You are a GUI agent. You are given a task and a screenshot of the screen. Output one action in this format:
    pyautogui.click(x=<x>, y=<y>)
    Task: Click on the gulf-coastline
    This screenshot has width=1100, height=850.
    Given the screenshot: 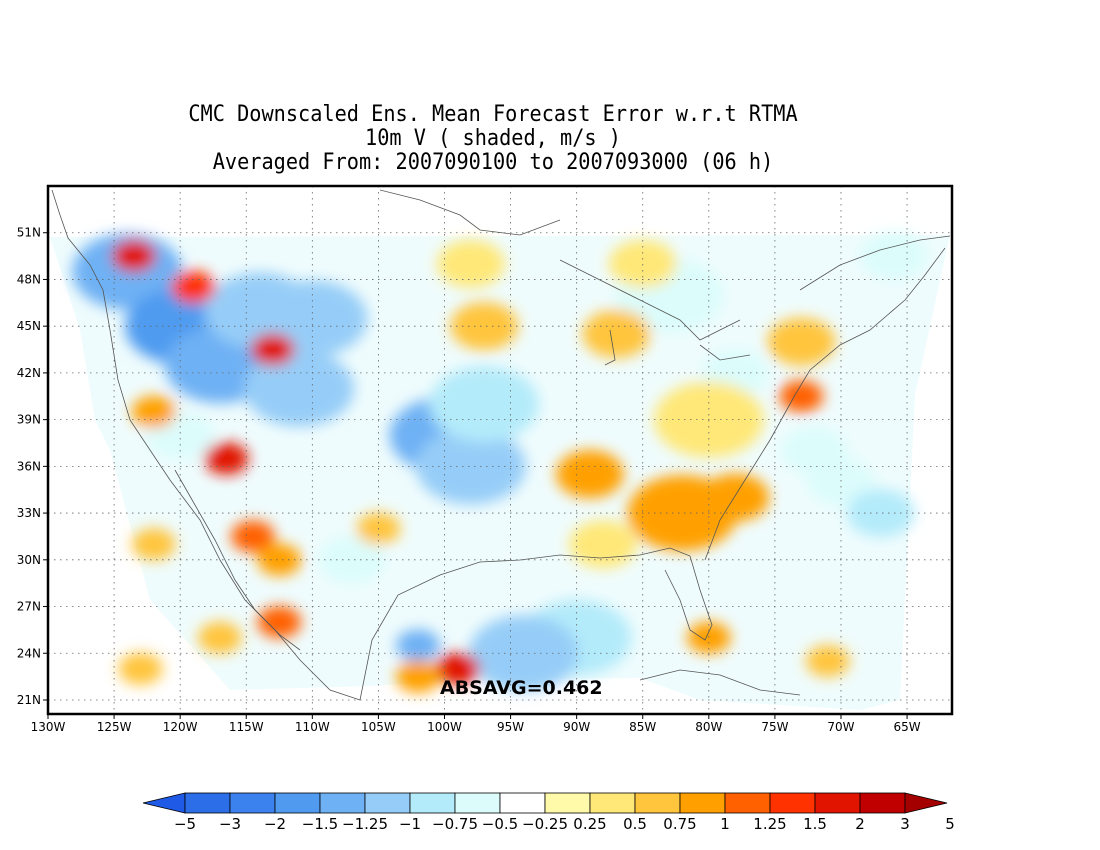 What is the action you would take?
    pyautogui.click(x=536, y=624)
    